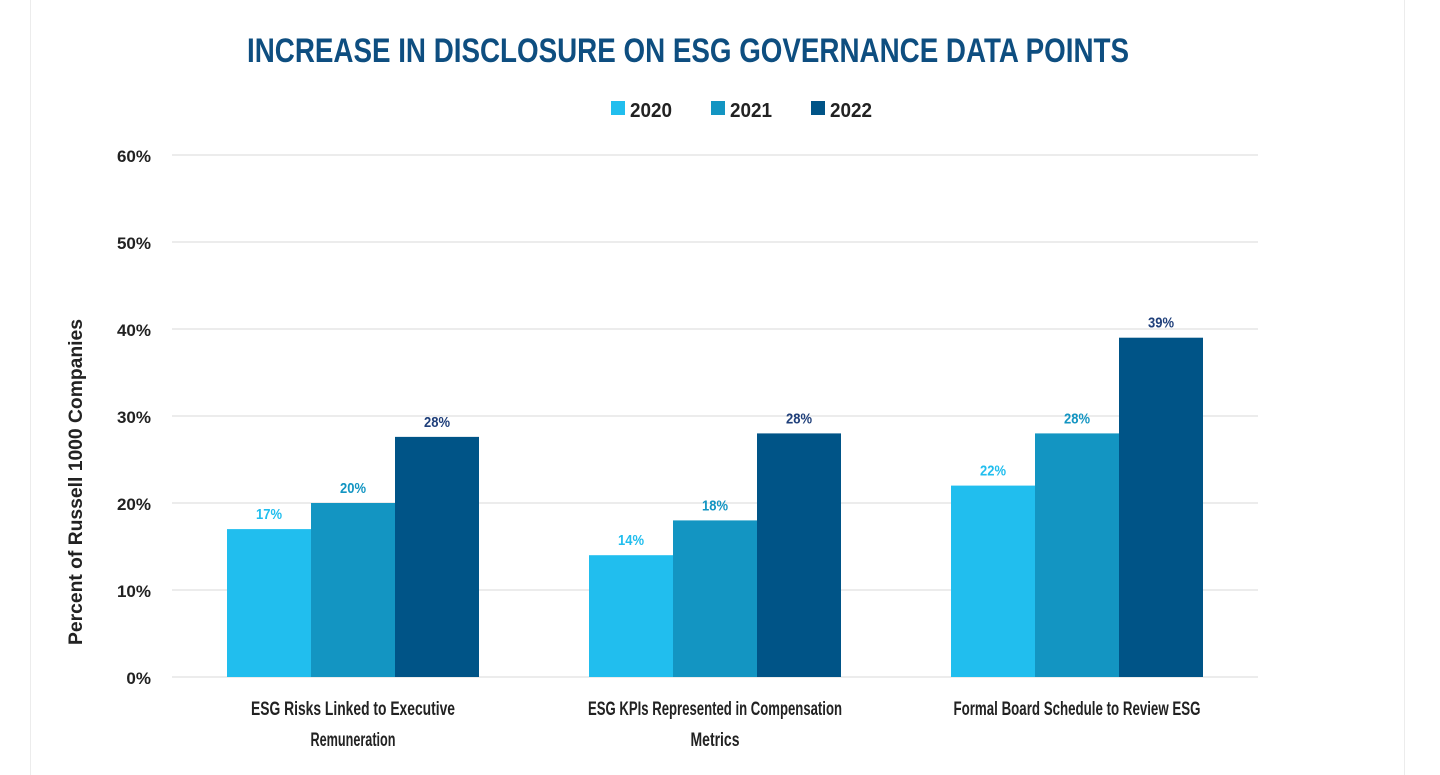  What do you see at coordinates (1077, 709) in the screenshot?
I see `x-tick-label: Formal Board Schedule to Review ESG` at bounding box center [1077, 709].